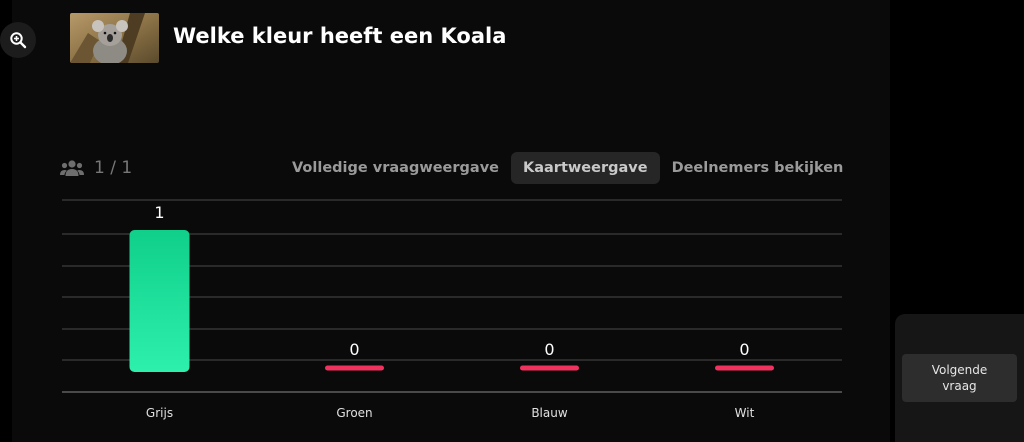 The height and width of the screenshot is (442, 1024). I want to click on data-label-grijs: 1, so click(159, 212).